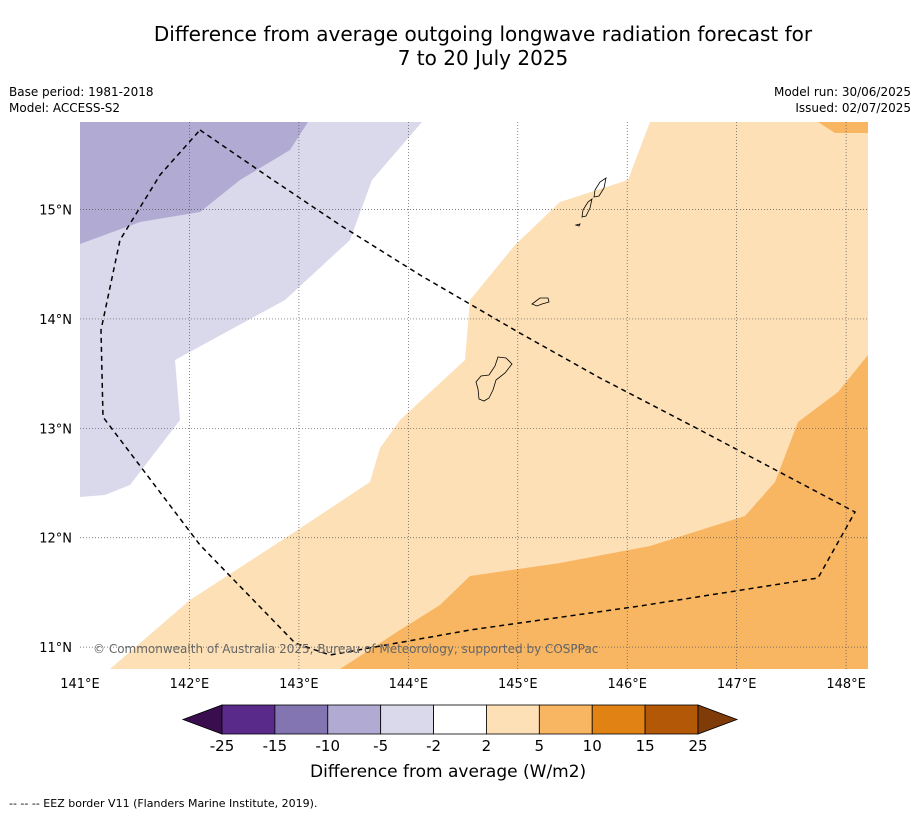 Image resolution: width=919 pixels, height=816 pixels. What do you see at coordinates (448, 772) in the screenshot?
I see `colorbar-title: Difference from average (W/m2)` at bounding box center [448, 772].